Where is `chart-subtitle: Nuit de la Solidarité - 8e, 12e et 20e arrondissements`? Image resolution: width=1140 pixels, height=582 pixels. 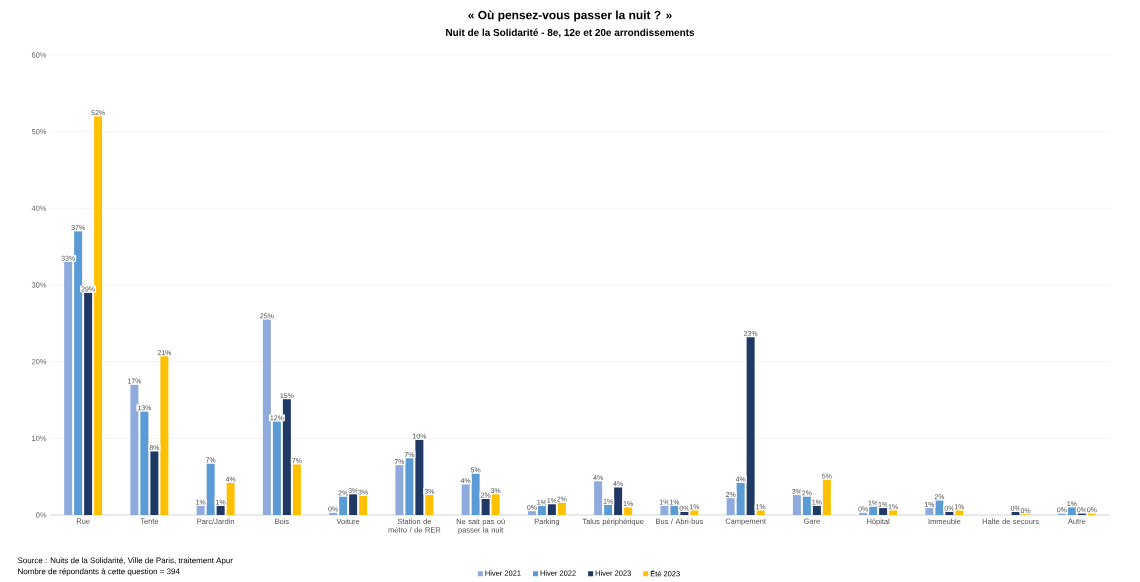
chart-subtitle: Nuit de la Solidarité - 8e, 12e et 20e arrondissements is located at coordinates (570, 33).